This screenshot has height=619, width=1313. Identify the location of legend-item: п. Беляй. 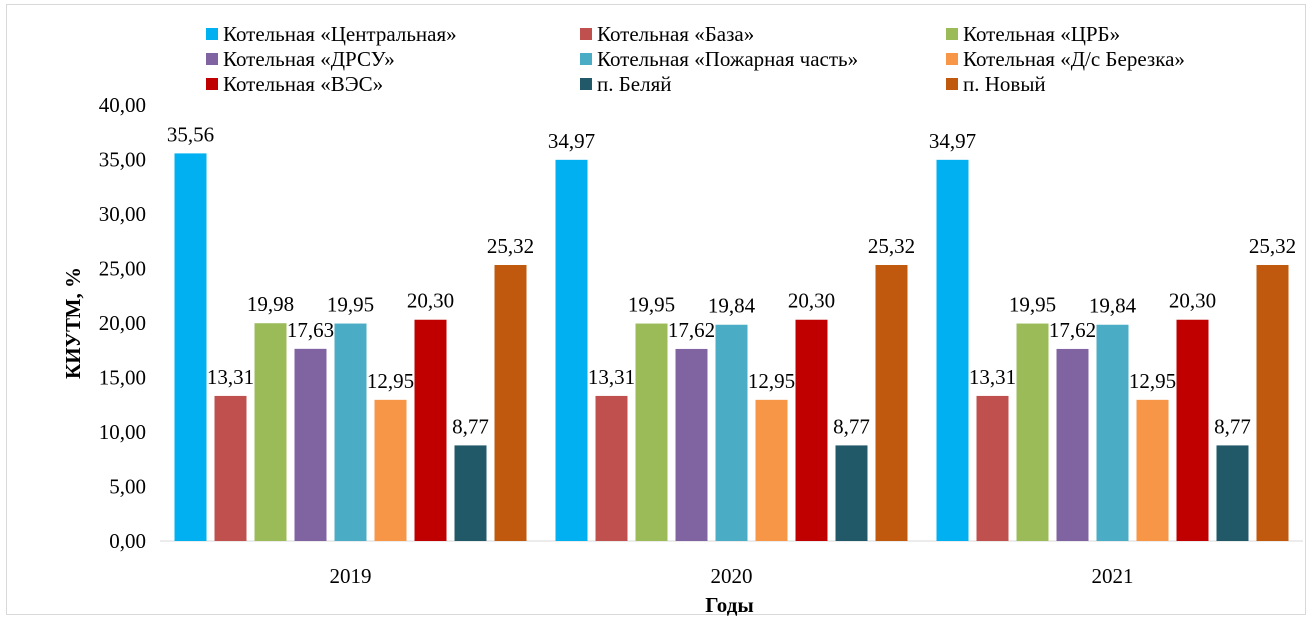
(626, 84).